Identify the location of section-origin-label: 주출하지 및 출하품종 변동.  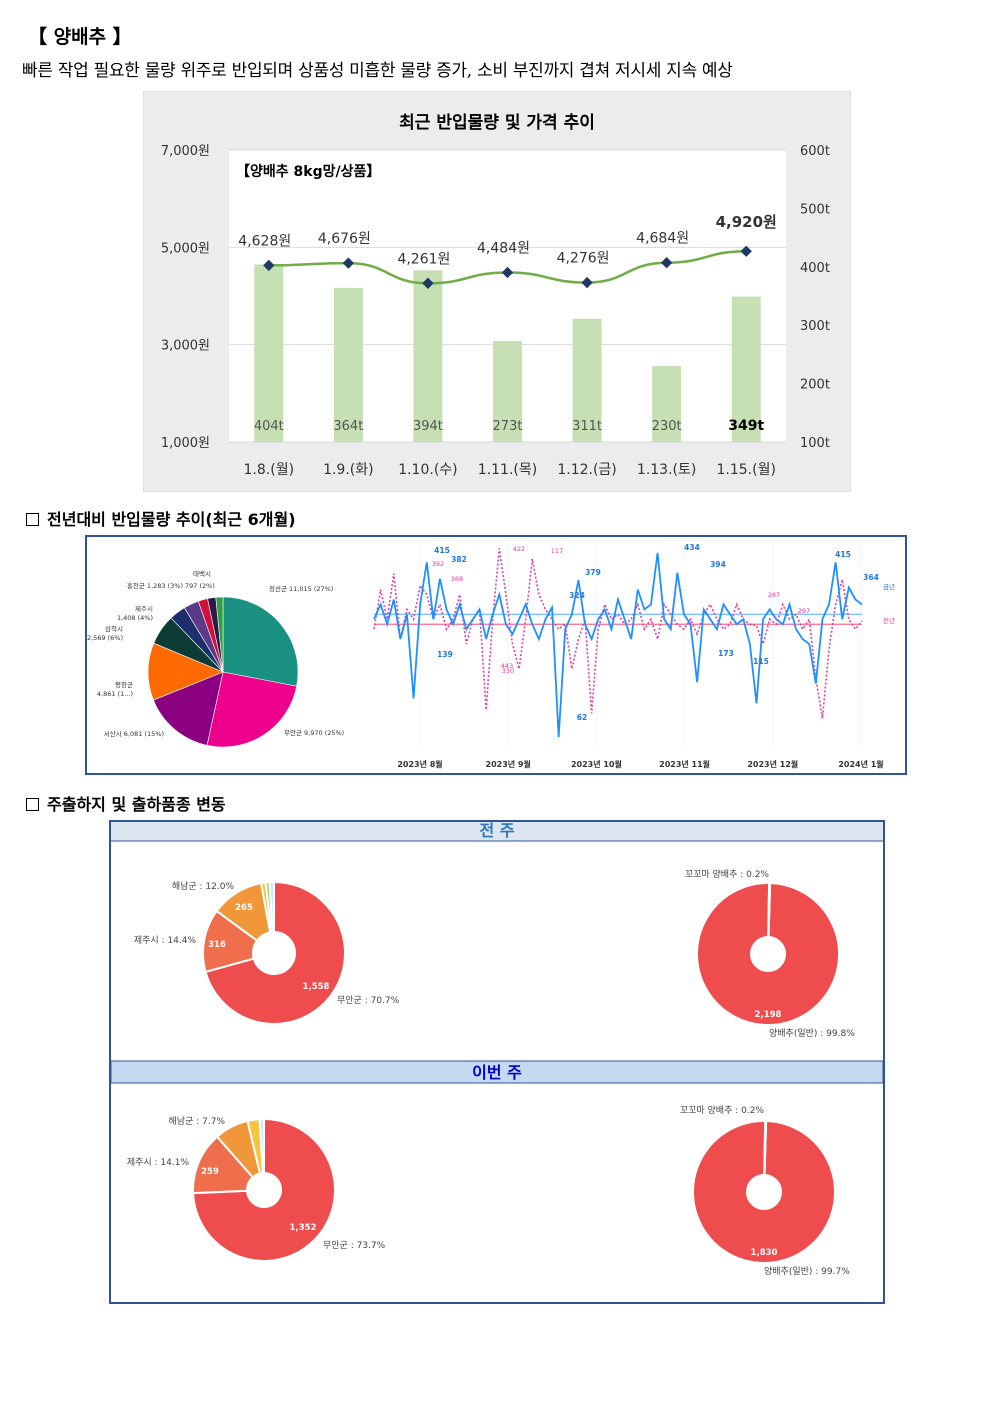
(136, 804).